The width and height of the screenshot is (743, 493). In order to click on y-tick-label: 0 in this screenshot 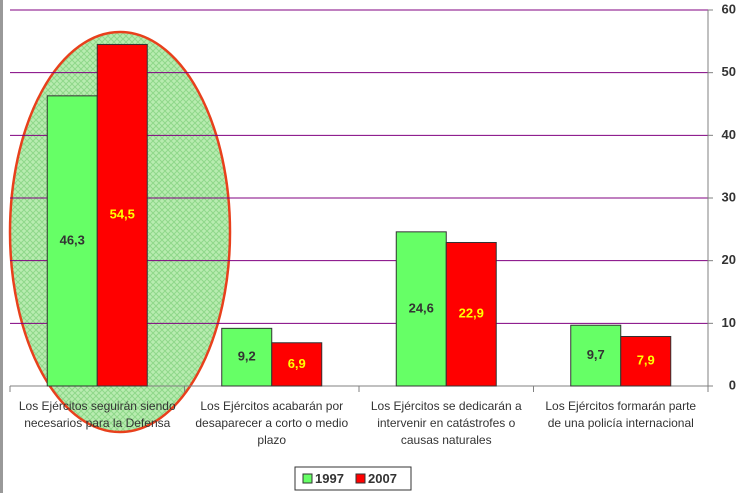, I will do `click(732, 384)`.